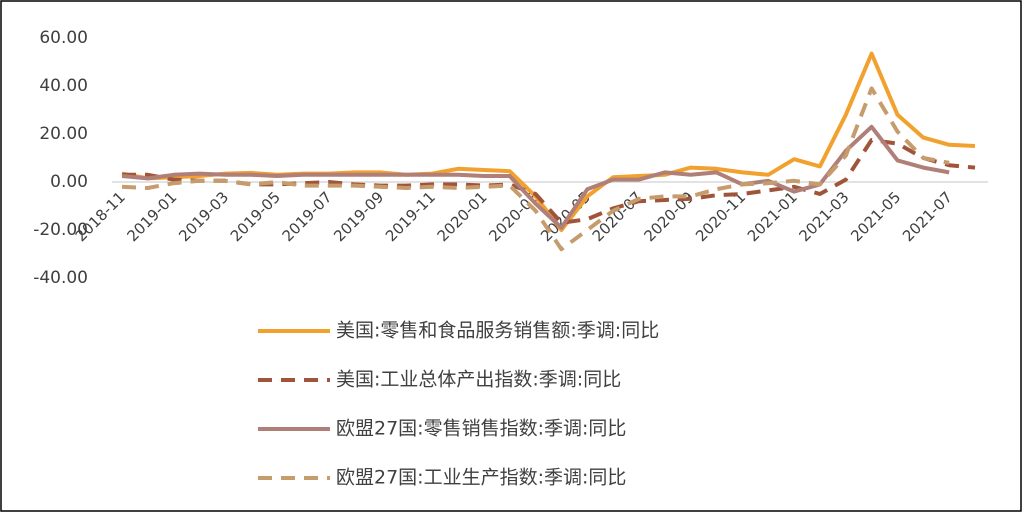  What do you see at coordinates (63, 86) in the screenshot?
I see `y-tick-label: 40.00` at bounding box center [63, 86].